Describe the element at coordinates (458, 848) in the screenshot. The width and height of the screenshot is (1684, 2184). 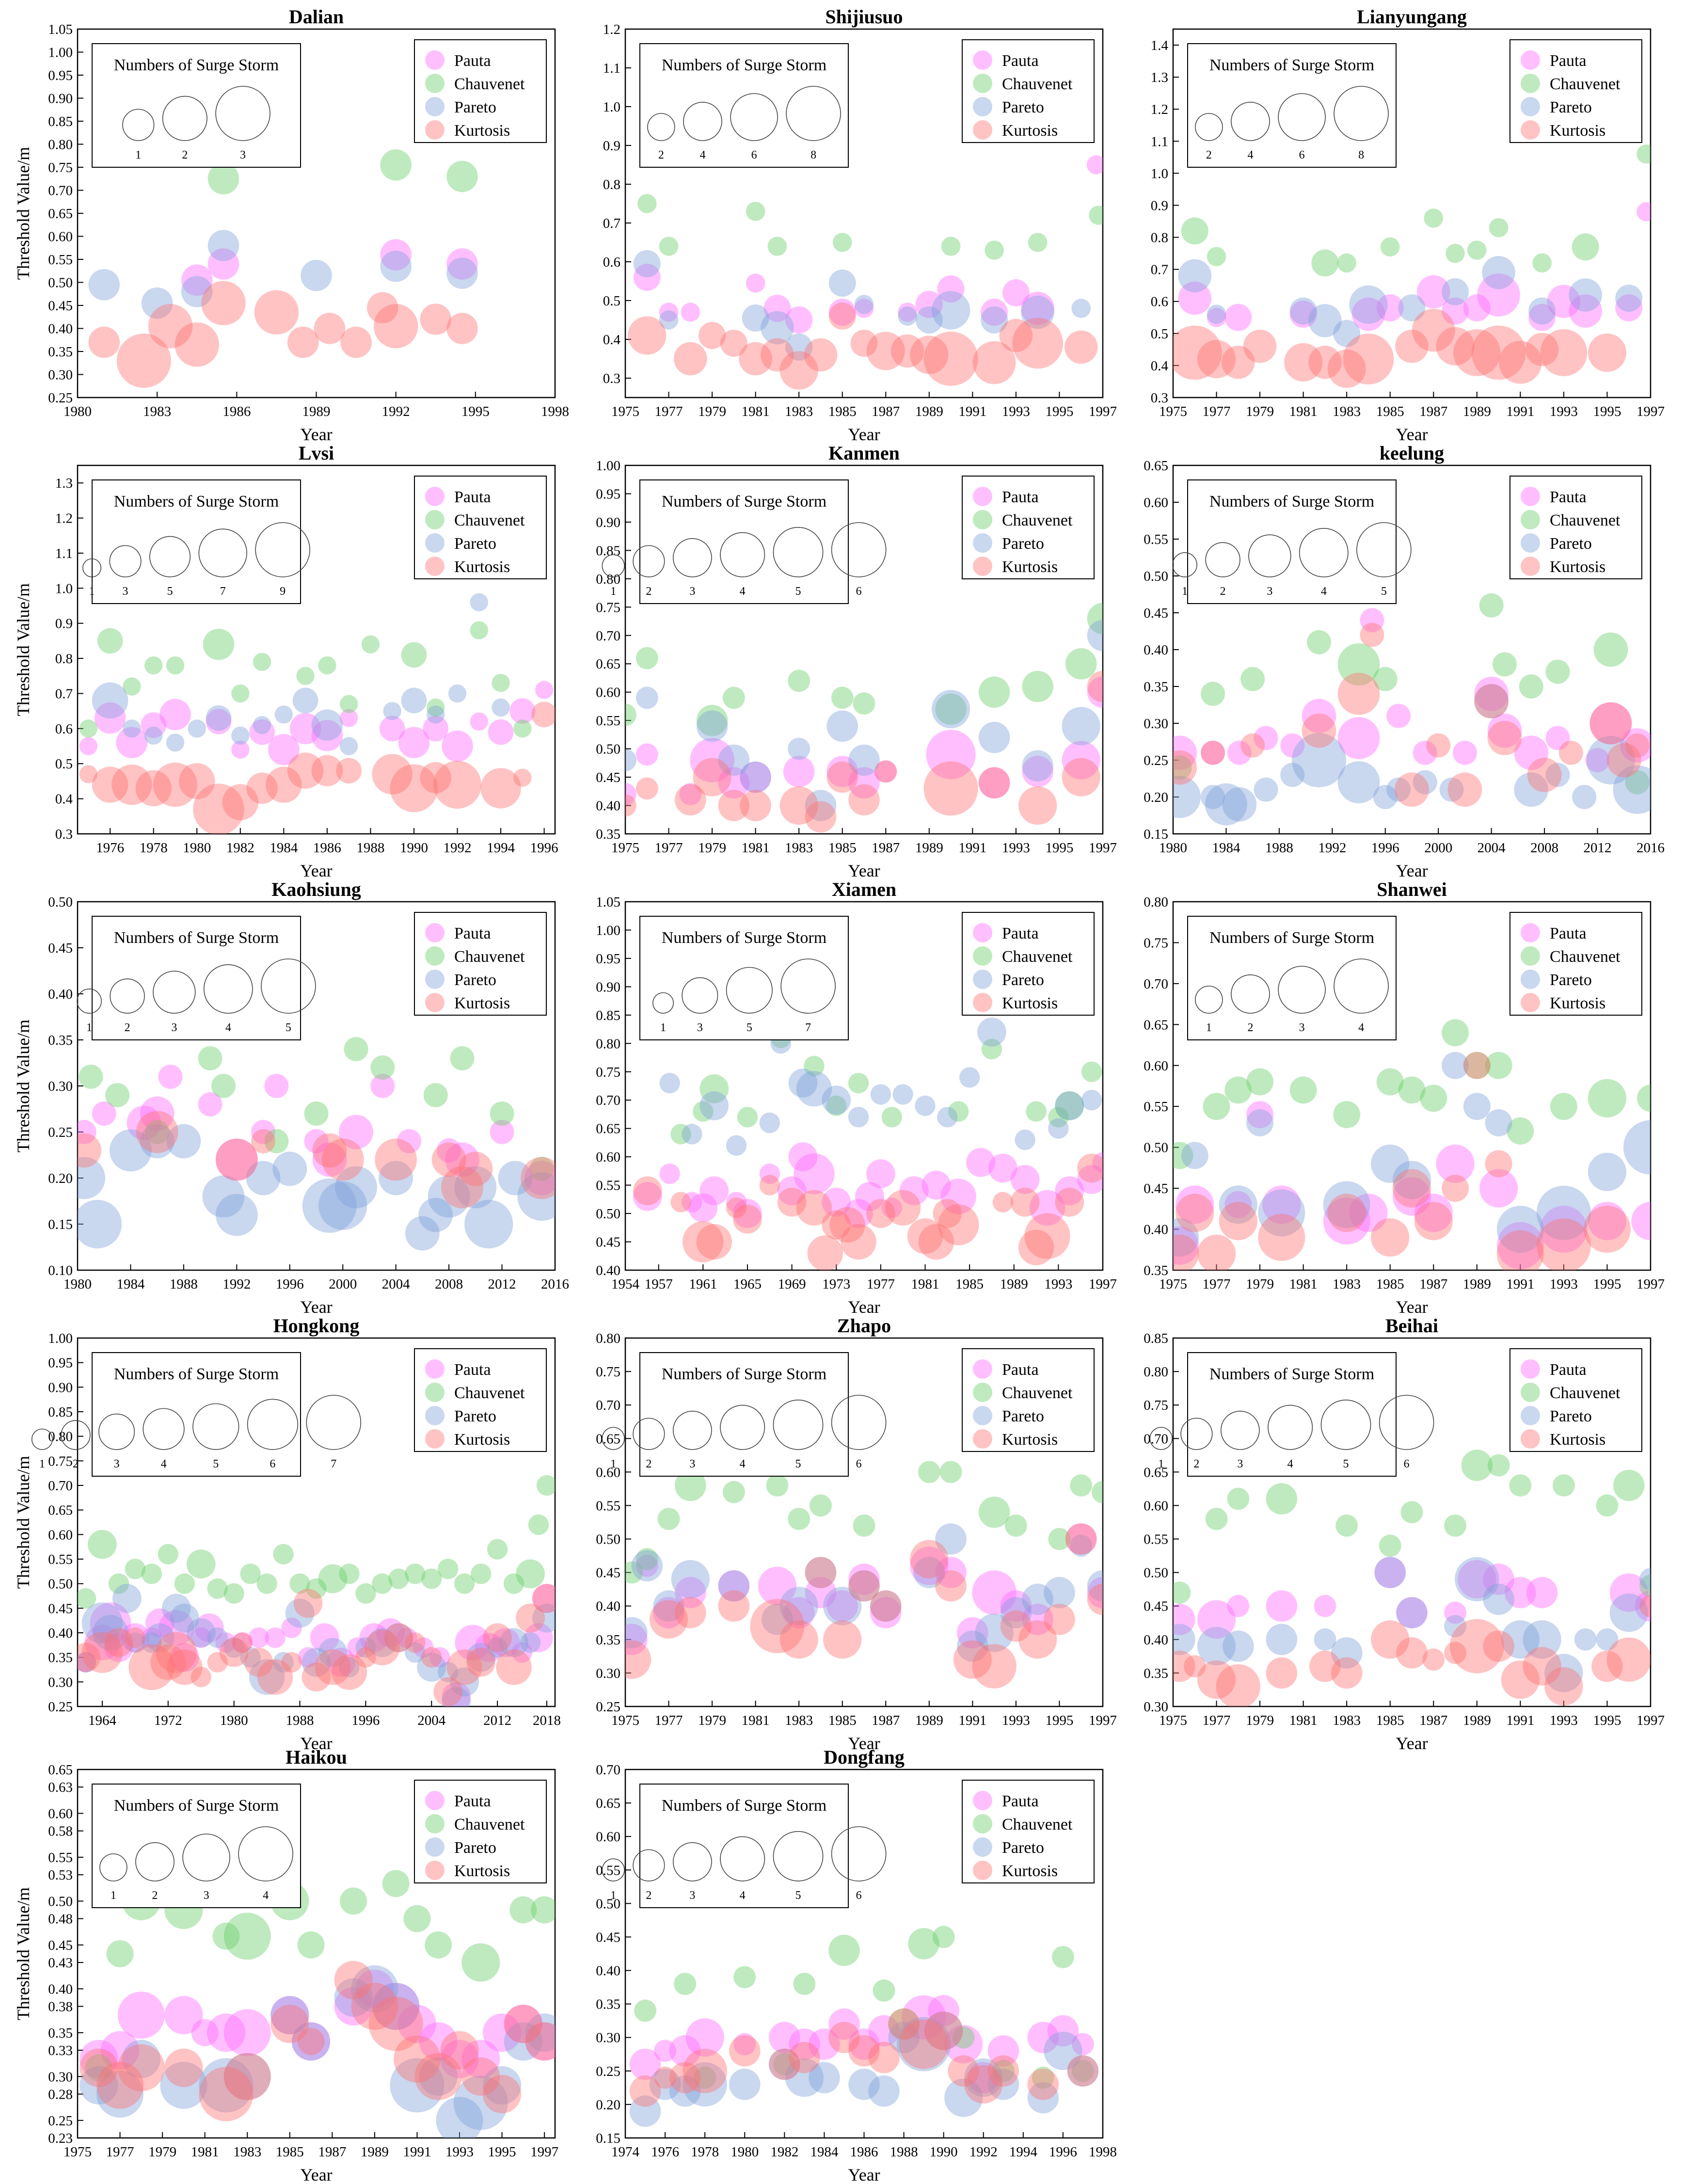
I see `x-tick-label: 1992` at that location.